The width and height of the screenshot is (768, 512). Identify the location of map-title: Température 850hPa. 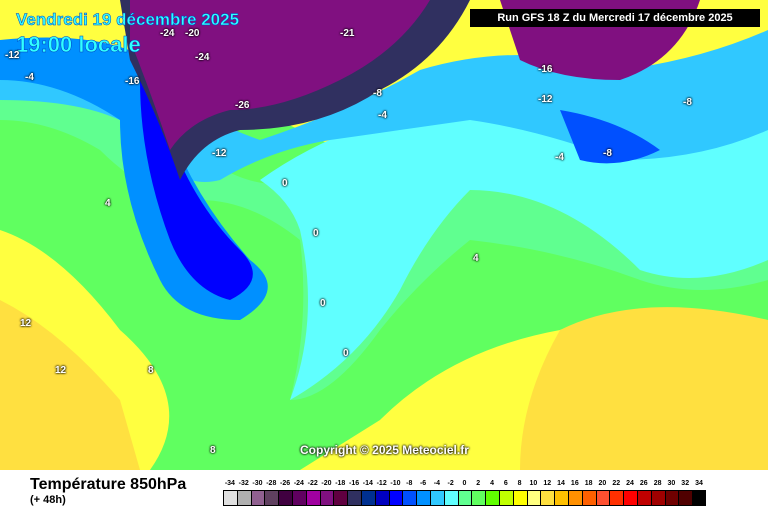
(108, 484).